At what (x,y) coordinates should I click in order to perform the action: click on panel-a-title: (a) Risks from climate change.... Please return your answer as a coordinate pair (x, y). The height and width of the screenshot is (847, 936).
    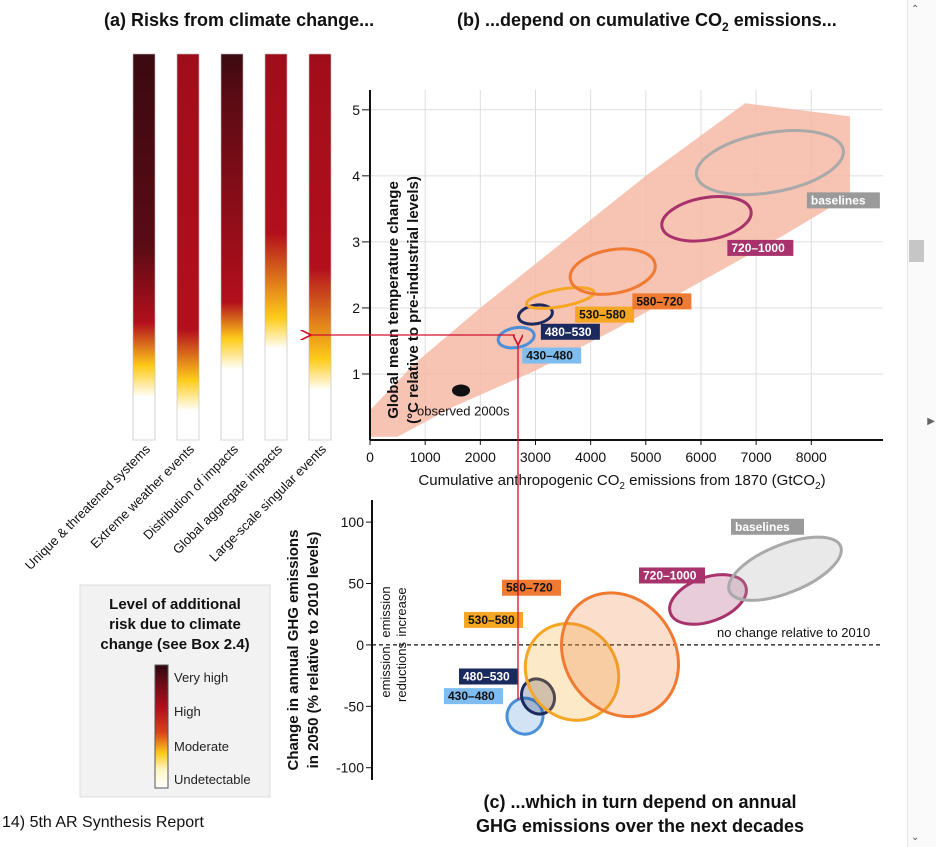
    Looking at the image, I should click on (239, 20).